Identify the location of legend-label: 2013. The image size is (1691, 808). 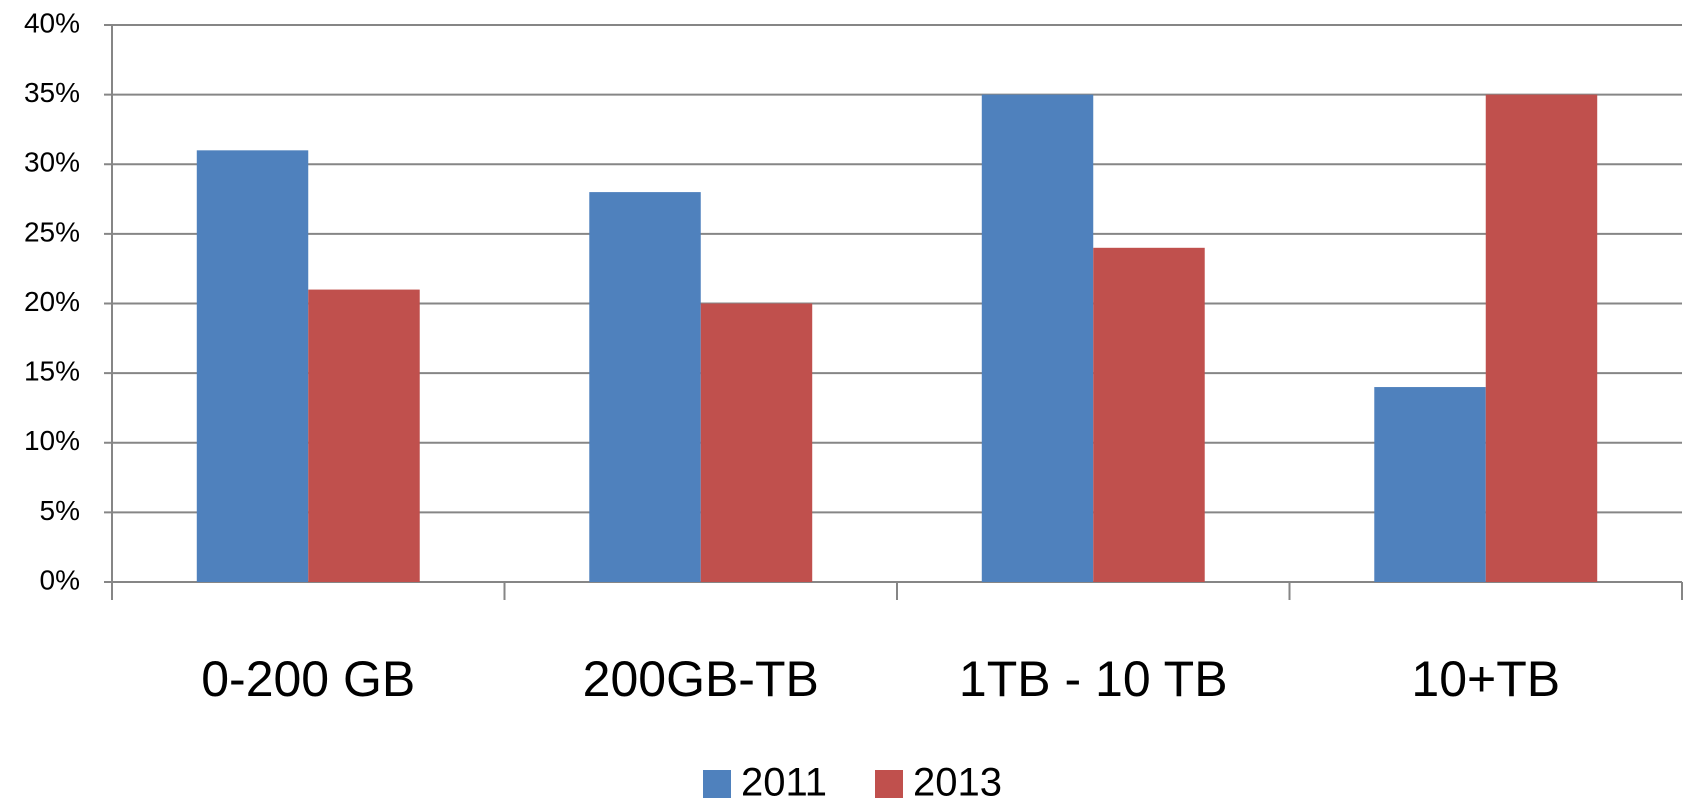
(957, 782).